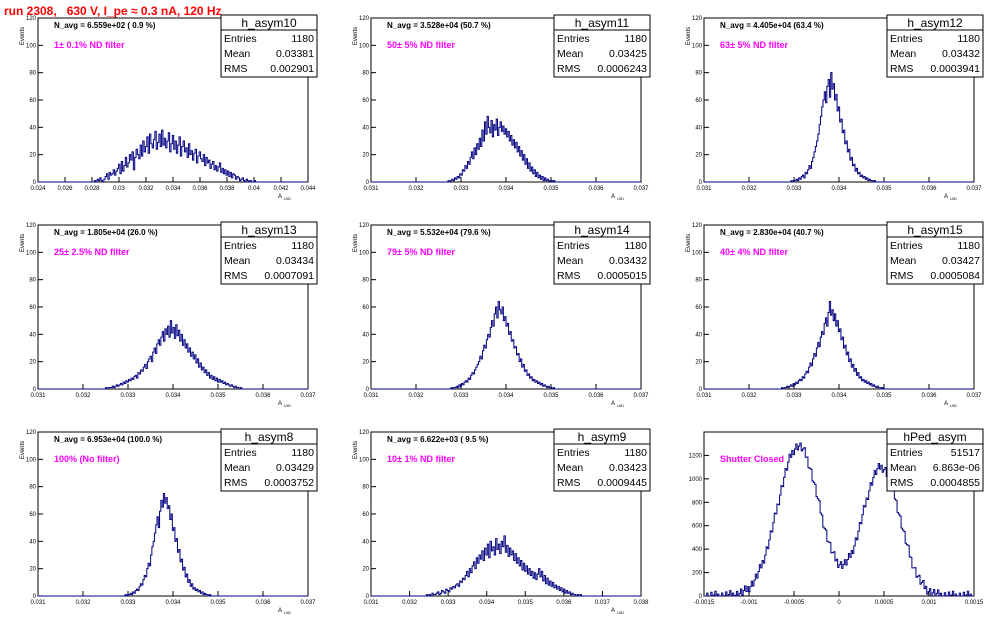 The height and width of the screenshot is (622, 996). Describe the element at coordinates (628, 468) in the screenshot. I see `stats-value: 0.03423` at that location.